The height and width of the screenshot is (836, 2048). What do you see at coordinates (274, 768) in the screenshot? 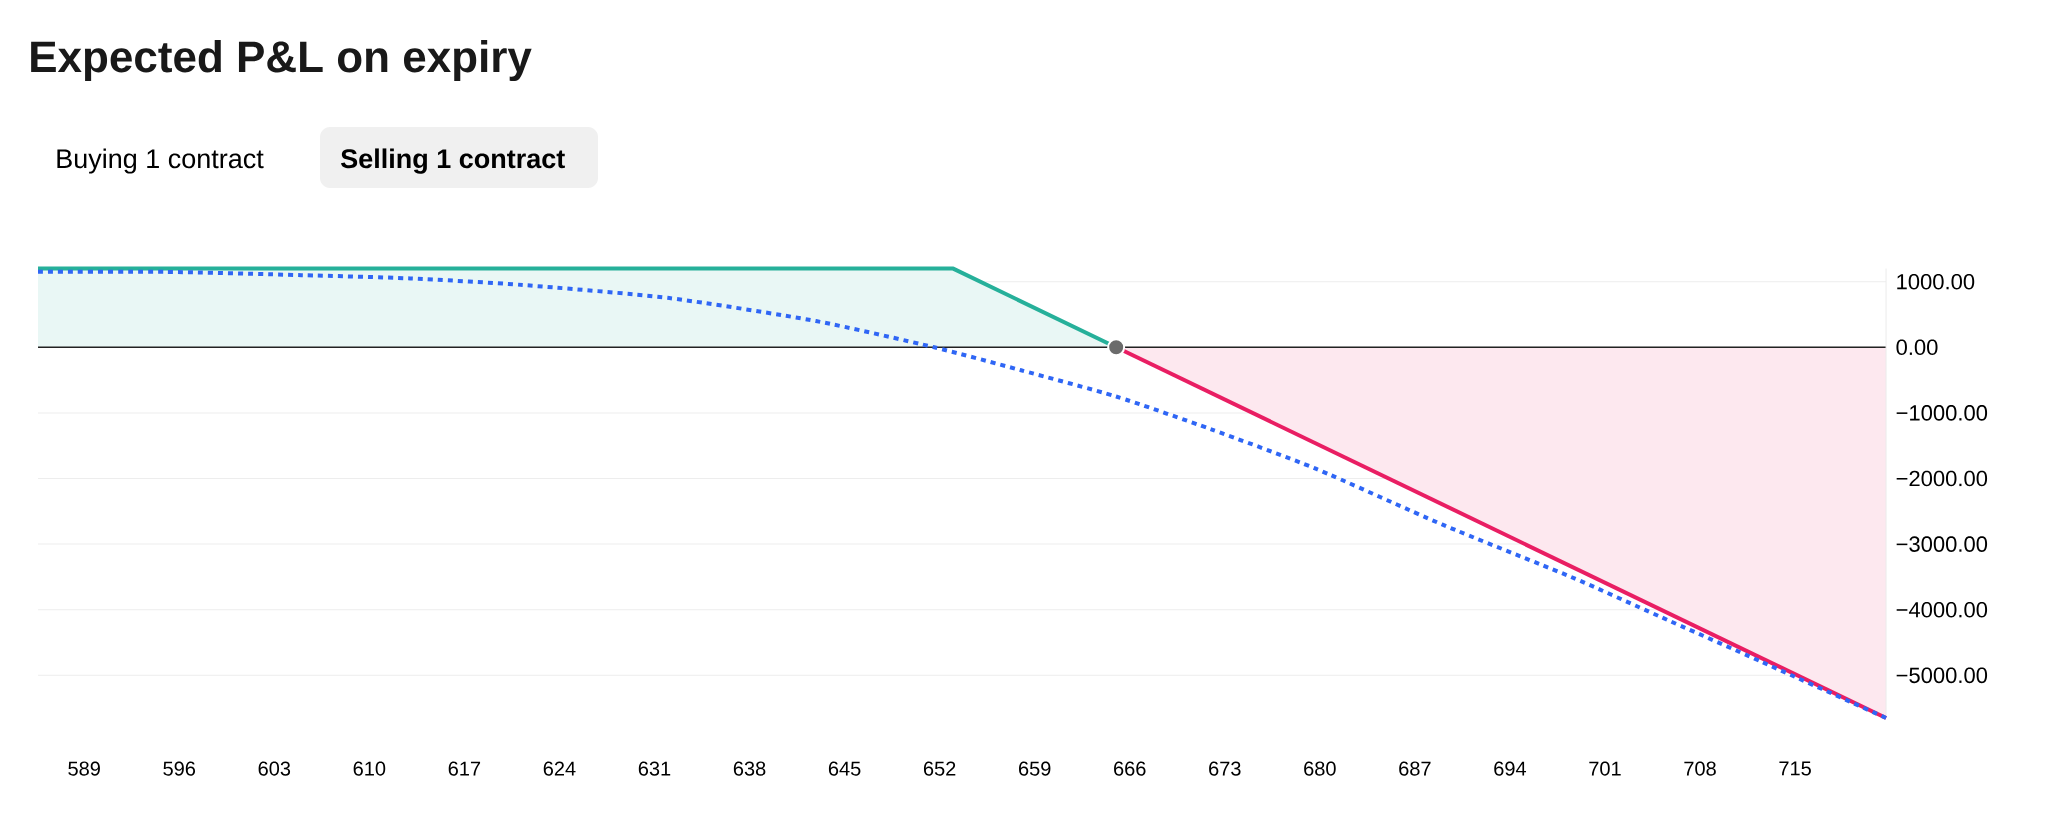
I see `x-tick-label: 603` at bounding box center [274, 768].